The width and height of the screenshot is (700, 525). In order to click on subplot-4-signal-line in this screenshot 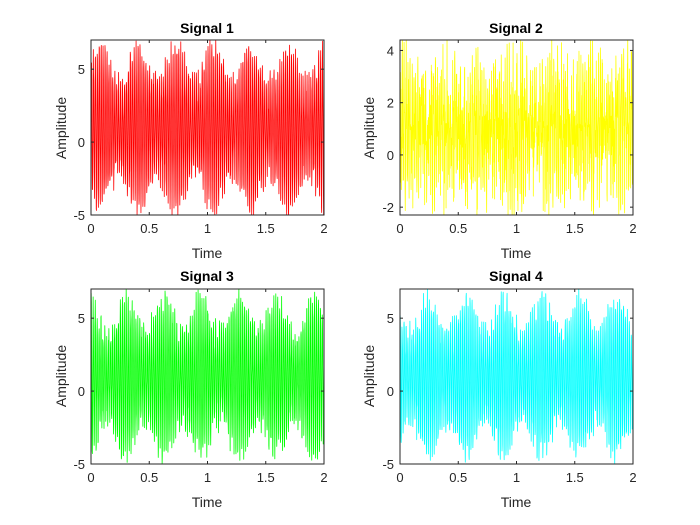, I will do `click(516, 376)`.